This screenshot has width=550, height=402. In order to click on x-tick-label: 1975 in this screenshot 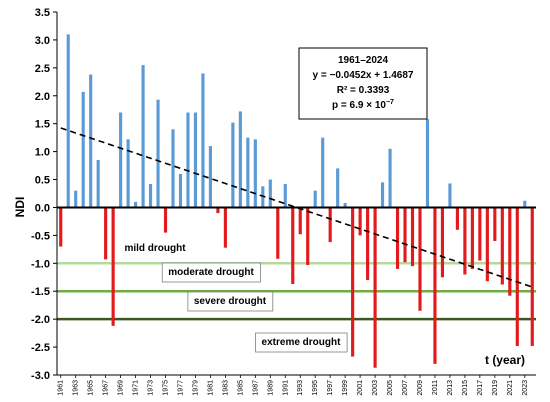, I will do `click(166, 388)`.